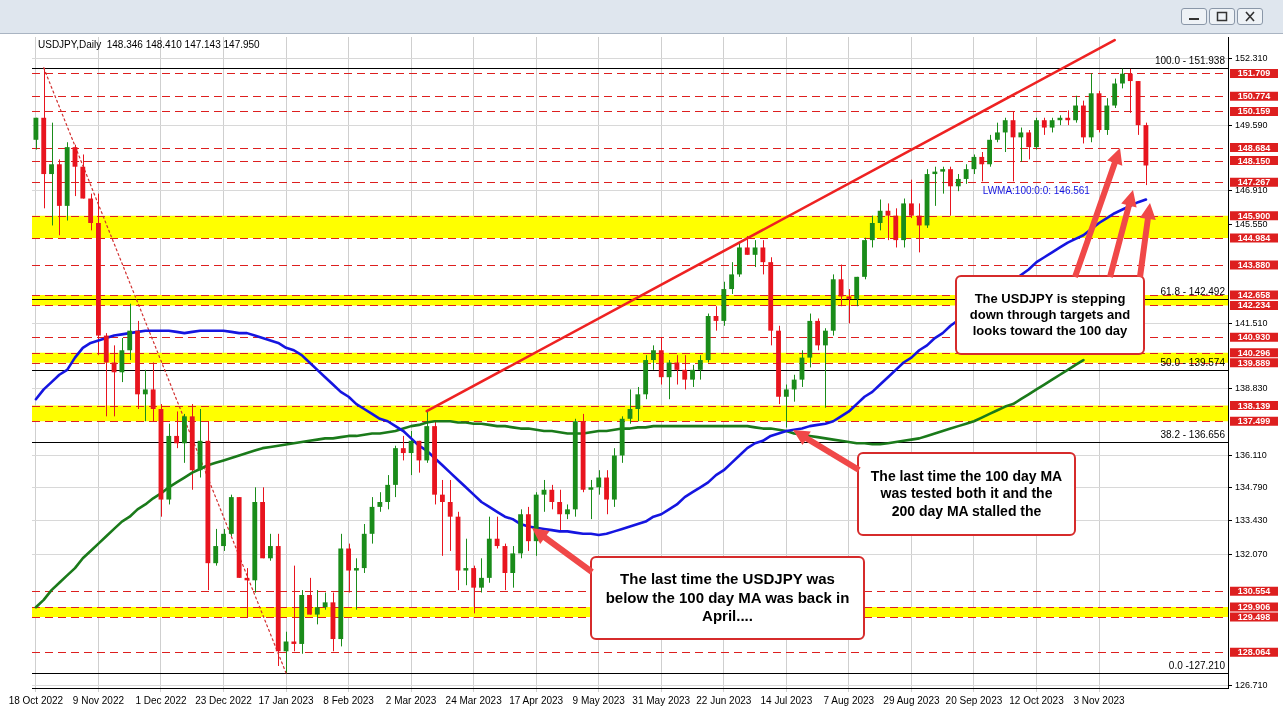  What do you see at coordinates (1254, 607) in the screenshot?
I see `ref-line-label: 129.906` at bounding box center [1254, 607].